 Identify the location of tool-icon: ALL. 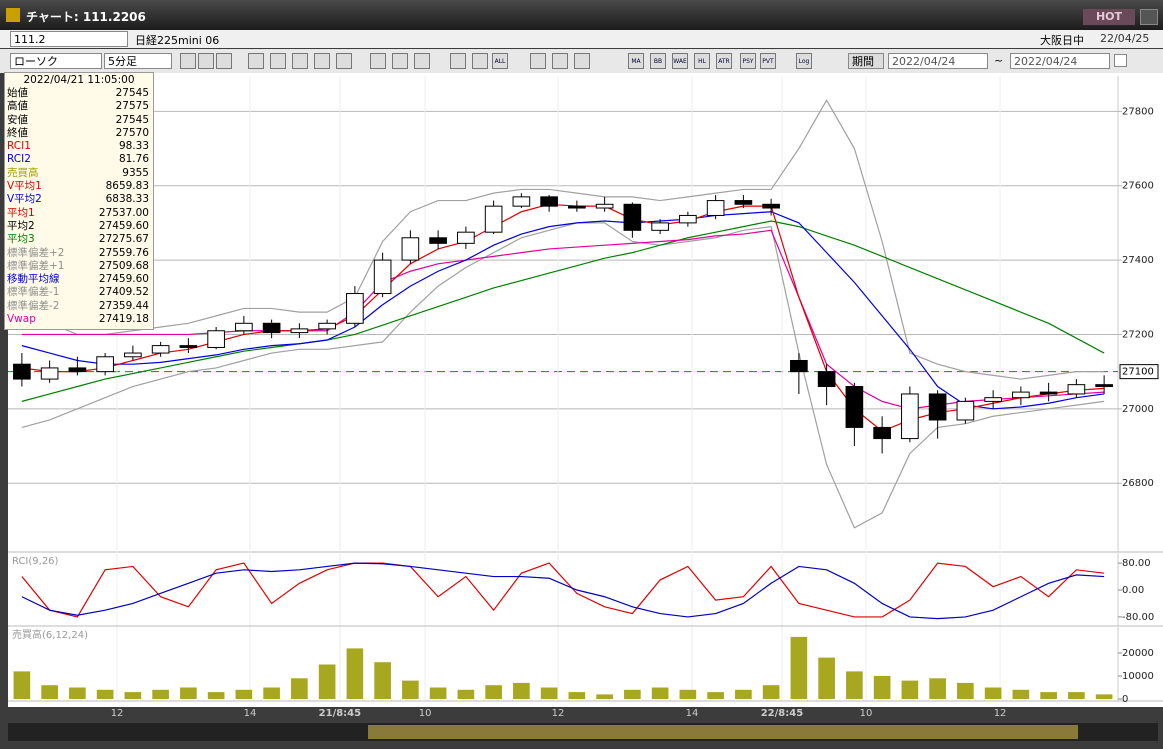
(500, 61).